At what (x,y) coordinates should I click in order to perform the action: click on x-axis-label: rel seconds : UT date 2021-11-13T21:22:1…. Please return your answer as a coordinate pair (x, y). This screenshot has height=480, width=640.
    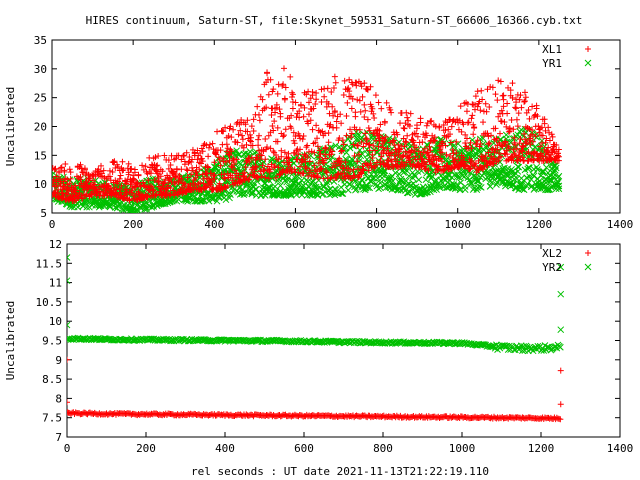
    Looking at the image, I should click on (340, 471).